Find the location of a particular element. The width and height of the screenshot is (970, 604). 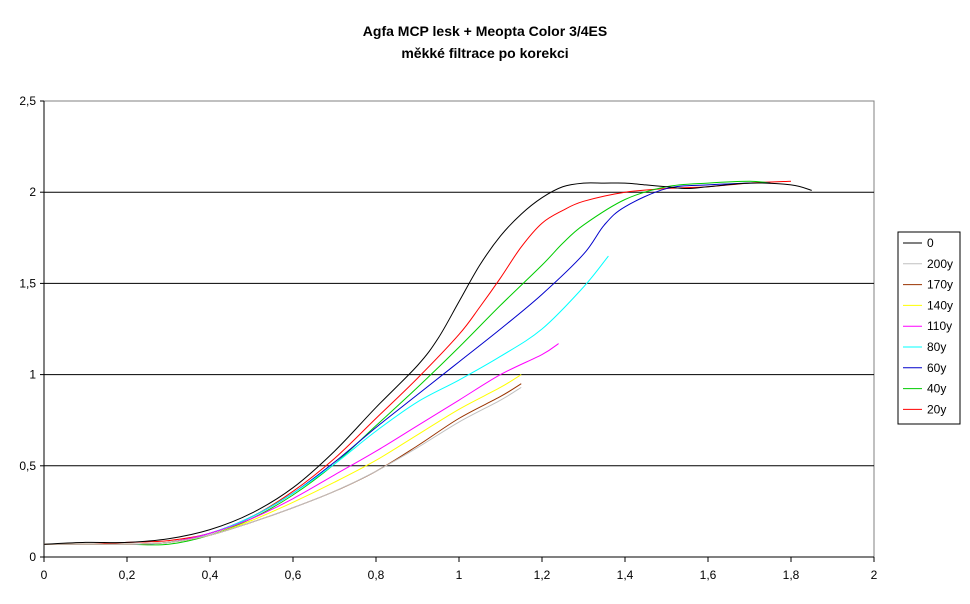

x-tick-label: 0,8 is located at coordinates (376, 575).